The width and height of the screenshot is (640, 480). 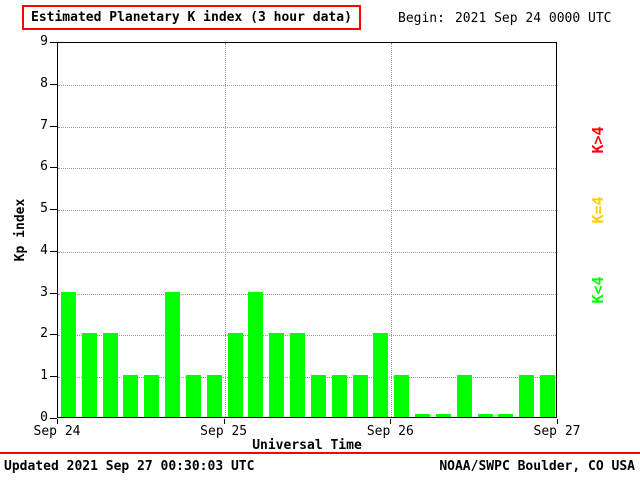 What do you see at coordinates (129, 466) in the screenshot?
I see `updated-text: Updated 2021 Sep 27 00:30:03 UTC` at bounding box center [129, 466].